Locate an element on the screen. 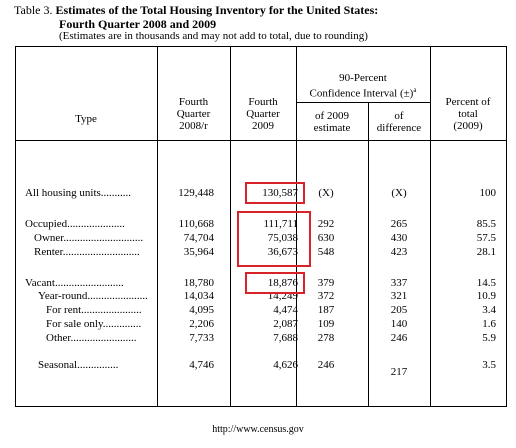 Image resolution: width=516 pixels, height=448 pixels. header-percent: Percent of total (2009) is located at coordinates (468, 114).